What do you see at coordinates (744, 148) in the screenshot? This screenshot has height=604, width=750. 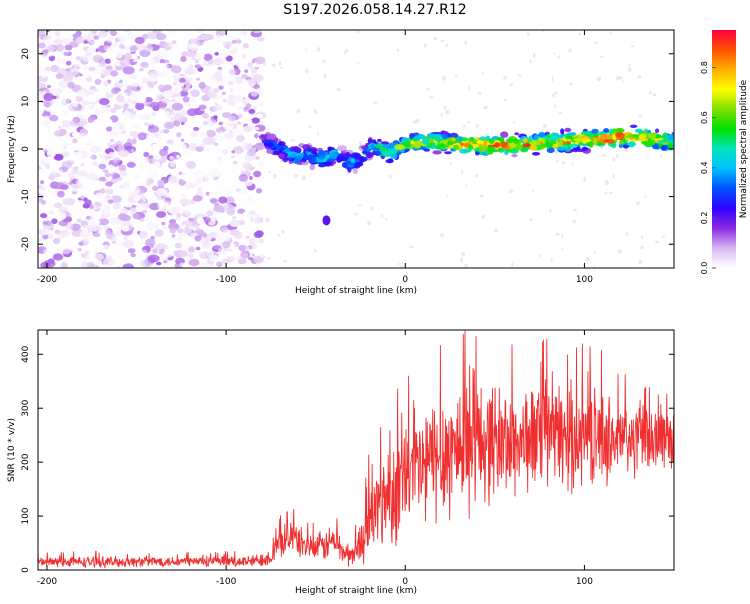 I see `colorbar-label: Normalized spectral amplitude` at bounding box center [744, 148].